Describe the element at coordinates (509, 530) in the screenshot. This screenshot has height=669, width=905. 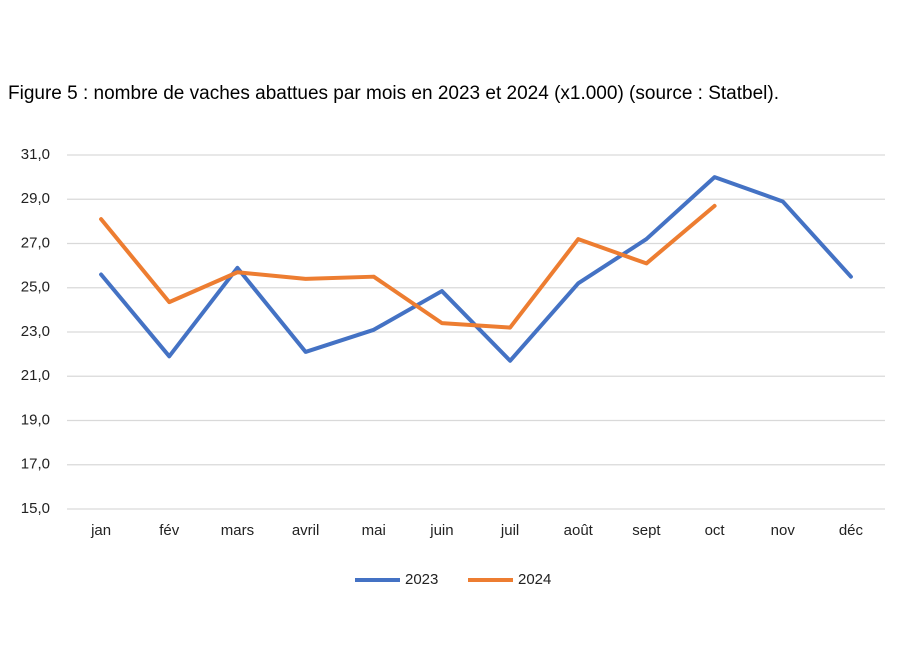
I see `x-tick-label: juil` at that location.